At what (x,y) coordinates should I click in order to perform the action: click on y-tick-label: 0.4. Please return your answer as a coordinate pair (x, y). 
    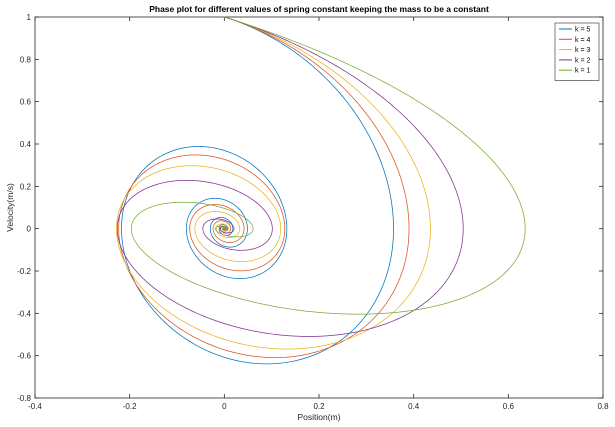
    Looking at the image, I should click on (26, 144).